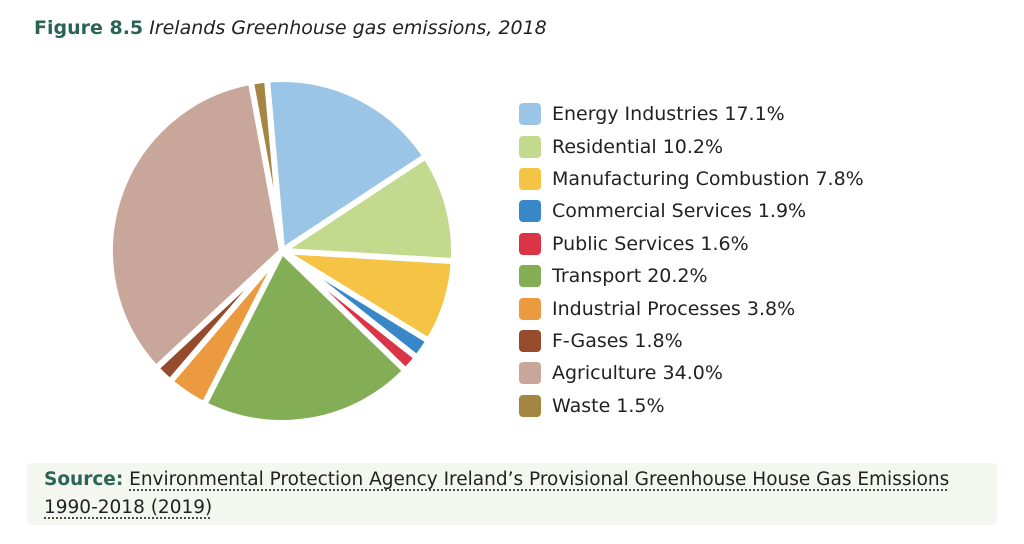 This screenshot has height=544, width=1024. I want to click on legend-item-waste: Waste 1.5%, so click(691, 406).